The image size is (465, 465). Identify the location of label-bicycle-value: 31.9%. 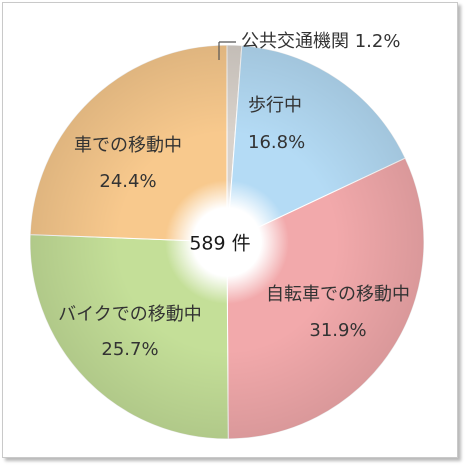
(337, 330).